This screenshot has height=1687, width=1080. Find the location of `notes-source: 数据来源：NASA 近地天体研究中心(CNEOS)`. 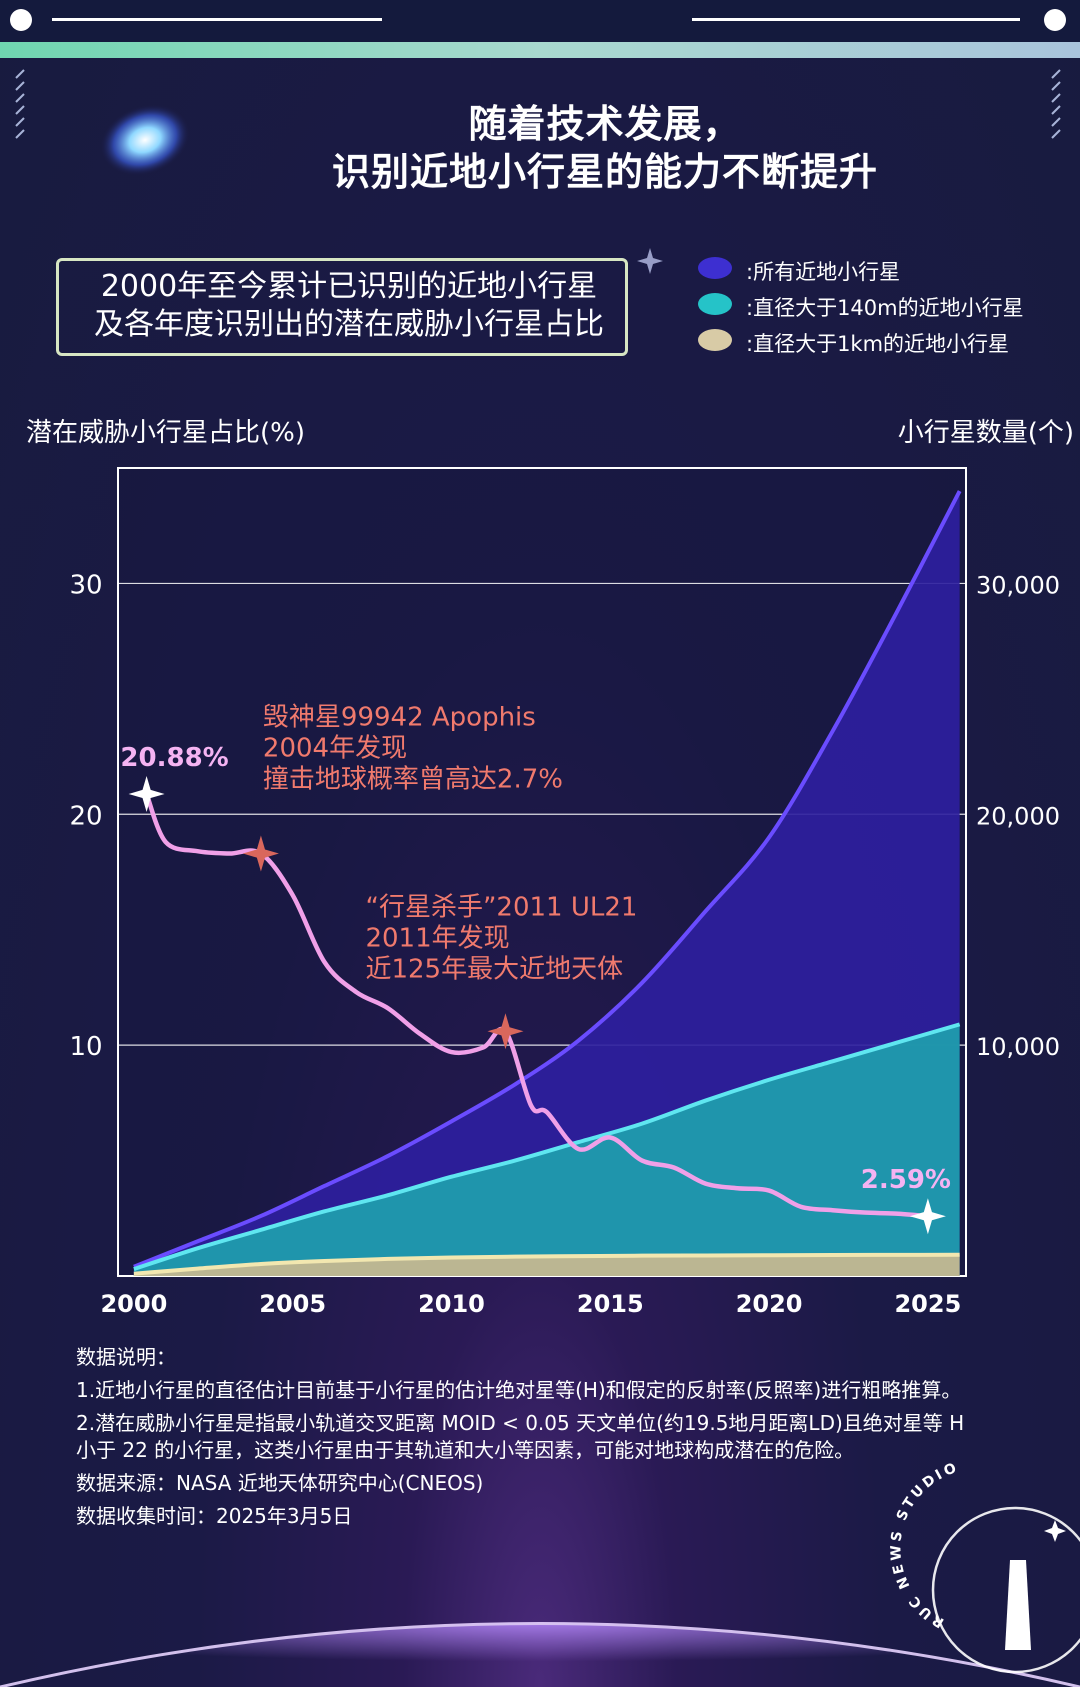

notes-source: 数据来源：NASA 近地天体研究中心(CNEOS) is located at coordinates (280, 1483).